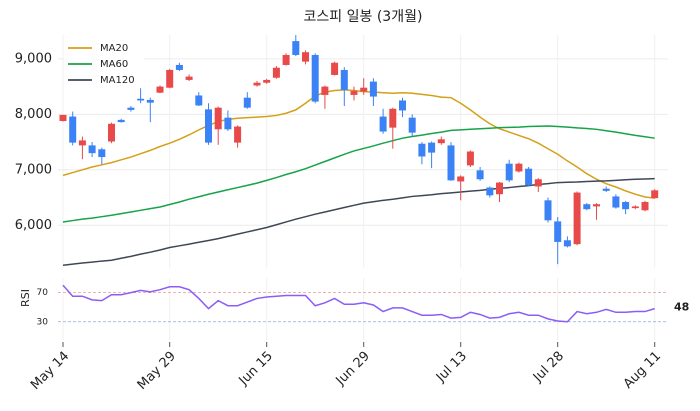 This screenshot has width=700, height=411. I want to click on y-tick-label: 7,000, so click(33, 169).